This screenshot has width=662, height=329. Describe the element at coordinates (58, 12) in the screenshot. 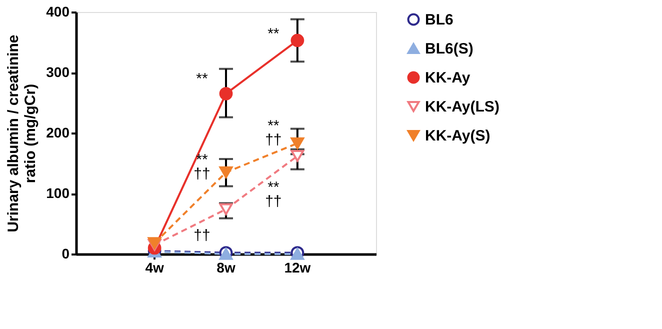

I see `y-tick-label: 400` at that location.